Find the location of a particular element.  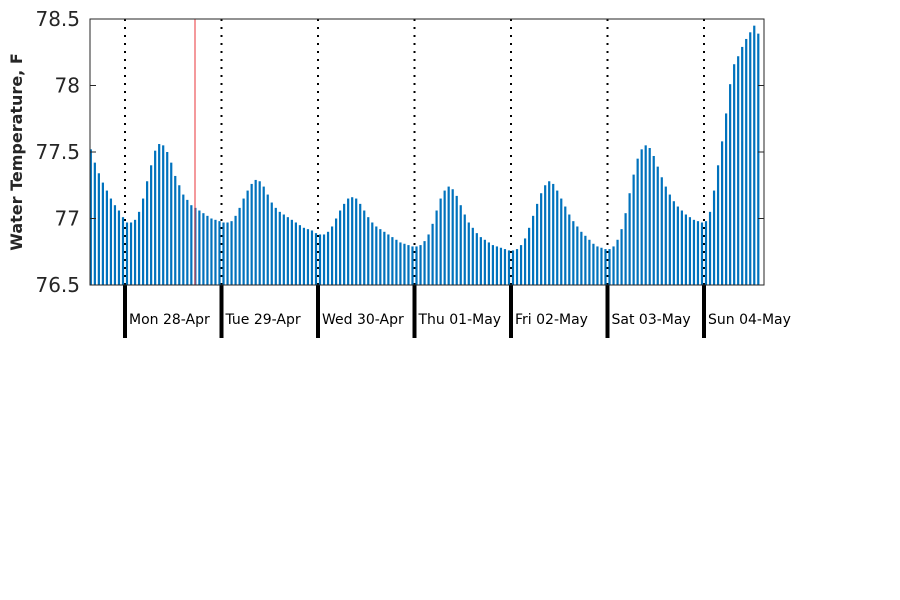

day-label: Wed 30-Apr is located at coordinates (363, 320).